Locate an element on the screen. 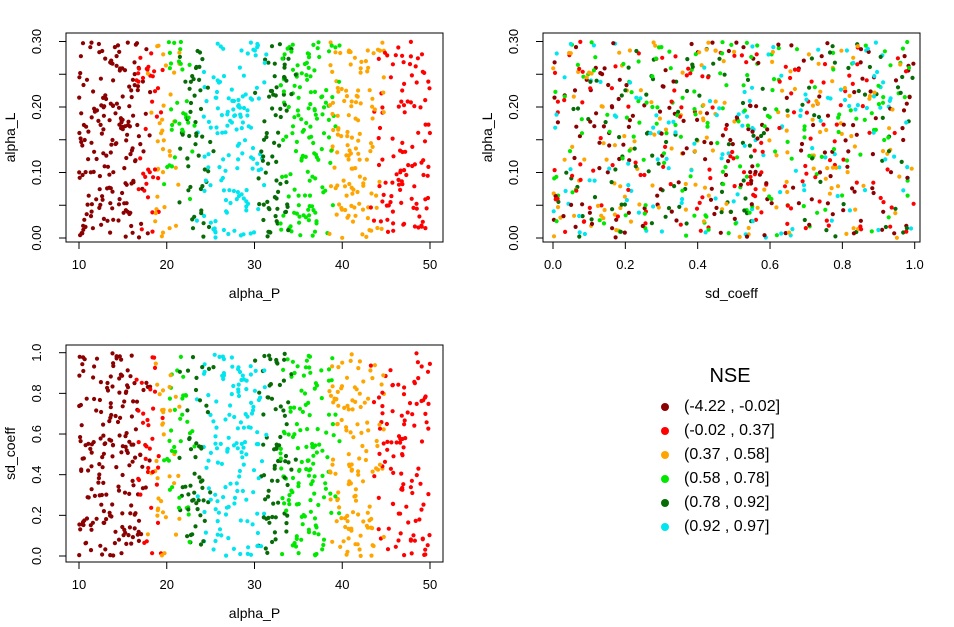  legend-entry-label: (0.58 , 0.78] is located at coordinates (727, 478).